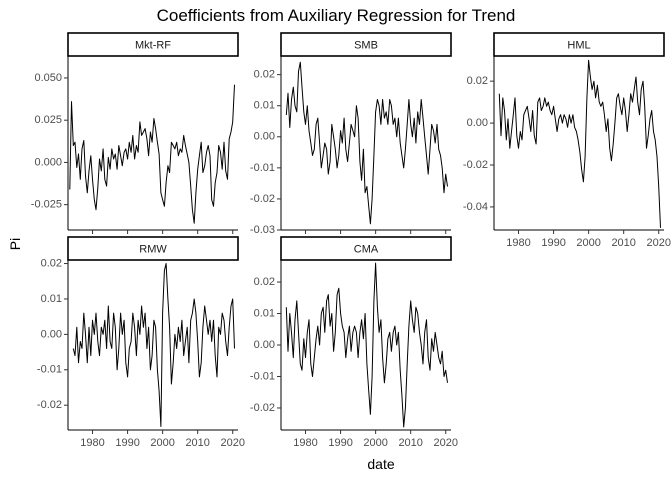 The width and height of the screenshot is (672, 480). What do you see at coordinates (15, 244) in the screenshot?
I see `y-axis-label: Pi` at bounding box center [15, 244].